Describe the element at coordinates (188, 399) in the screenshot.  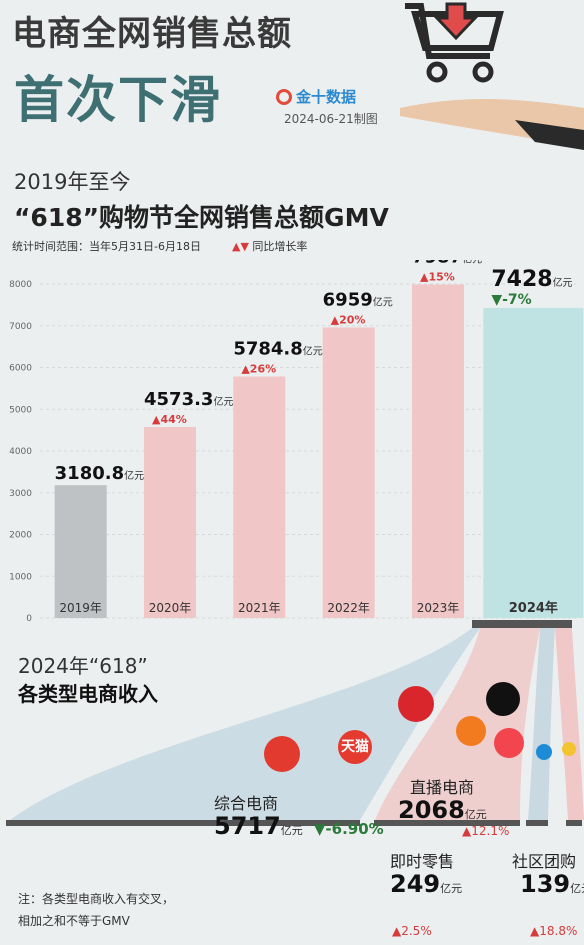
I see `value-label: 4573.3亿元` at that location.